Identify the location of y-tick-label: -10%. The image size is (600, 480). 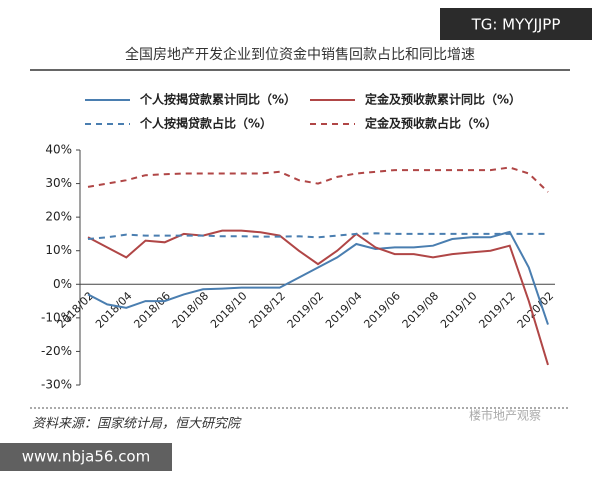
(56, 317).